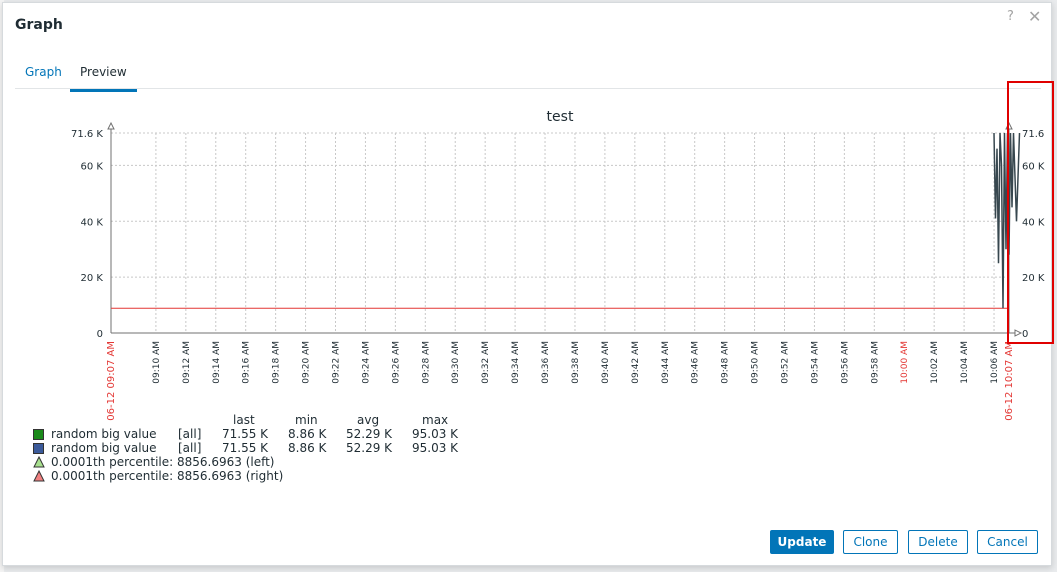 The width and height of the screenshot is (1057, 572). What do you see at coordinates (1018, 333) in the screenshot?
I see `x-axis-arrow` at bounding box center [1018, 333].